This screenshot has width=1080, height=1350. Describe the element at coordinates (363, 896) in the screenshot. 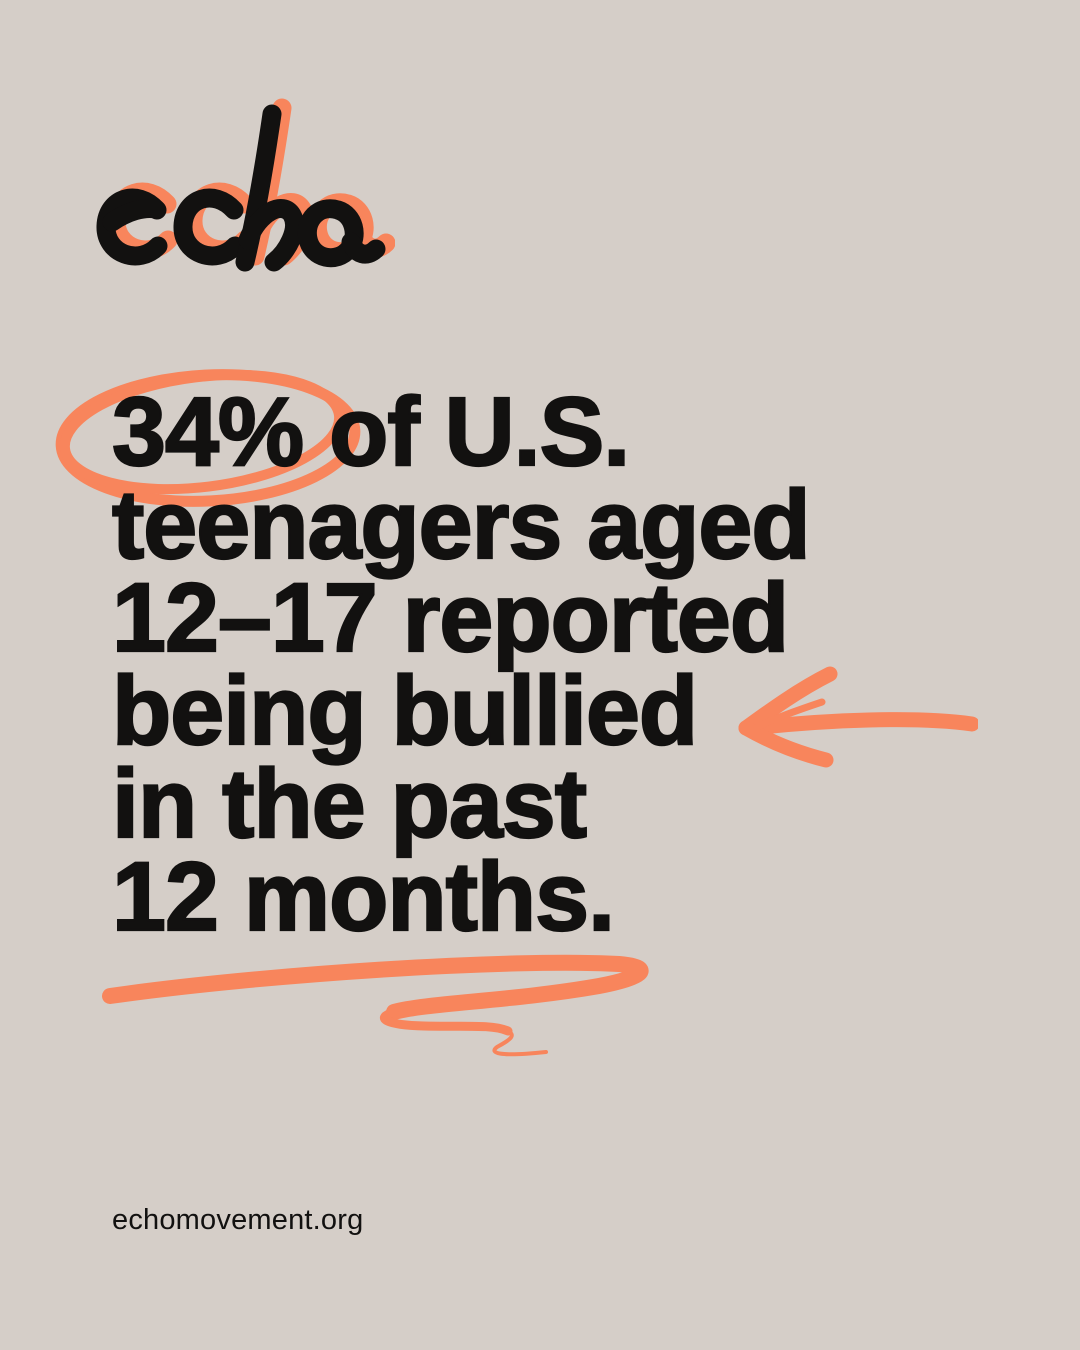

I see `headline-line: 12 months.` at that location.